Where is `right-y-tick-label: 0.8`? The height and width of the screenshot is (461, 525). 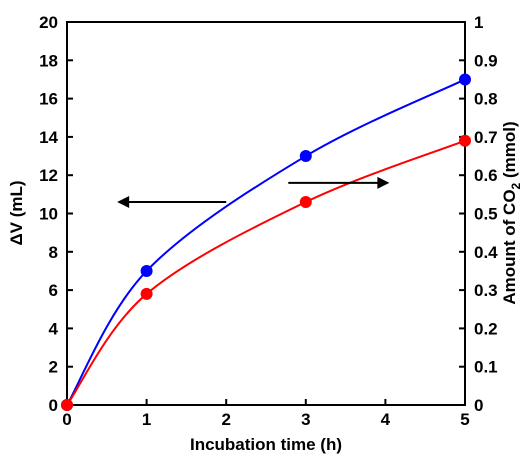 right-y-tick-label: 0.8 is located at coordinates (486, 99).